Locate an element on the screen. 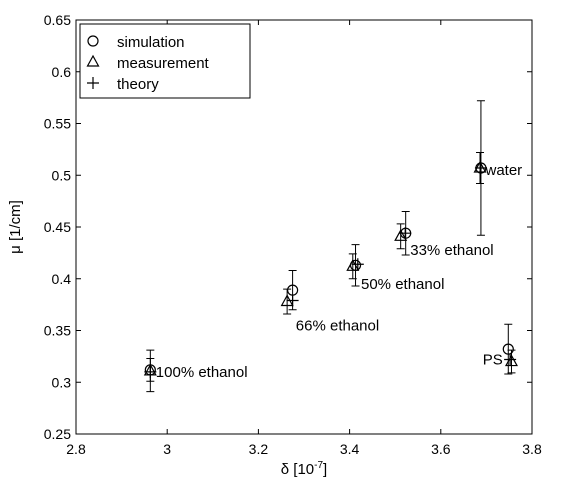 This screenshot has width=562, height=484. y-tick-label: 0.65 is located at coordinates (57, 20).